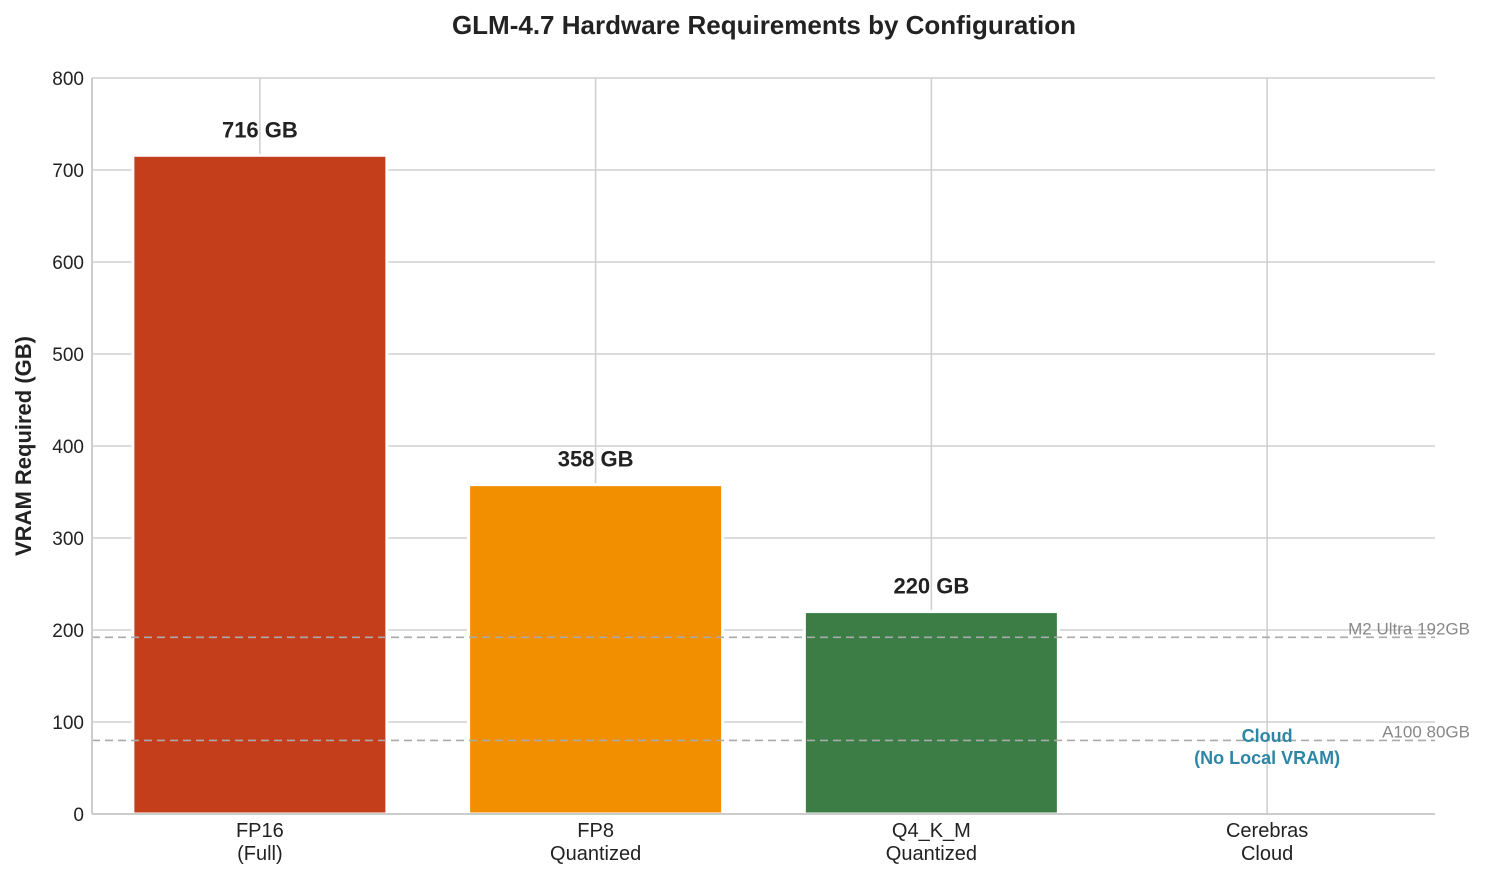  I want to click on x-tick-label: FP16, so click(260, 831).